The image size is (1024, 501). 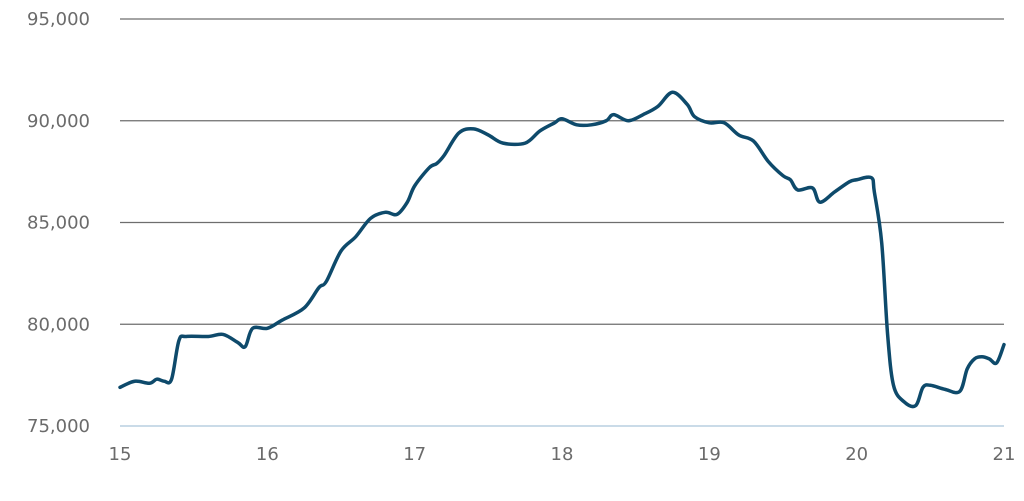 What do you see at coordinates (120, 454) in the screenshot?
I see `x-tick-label: 15` at bounding box center [120, 454].